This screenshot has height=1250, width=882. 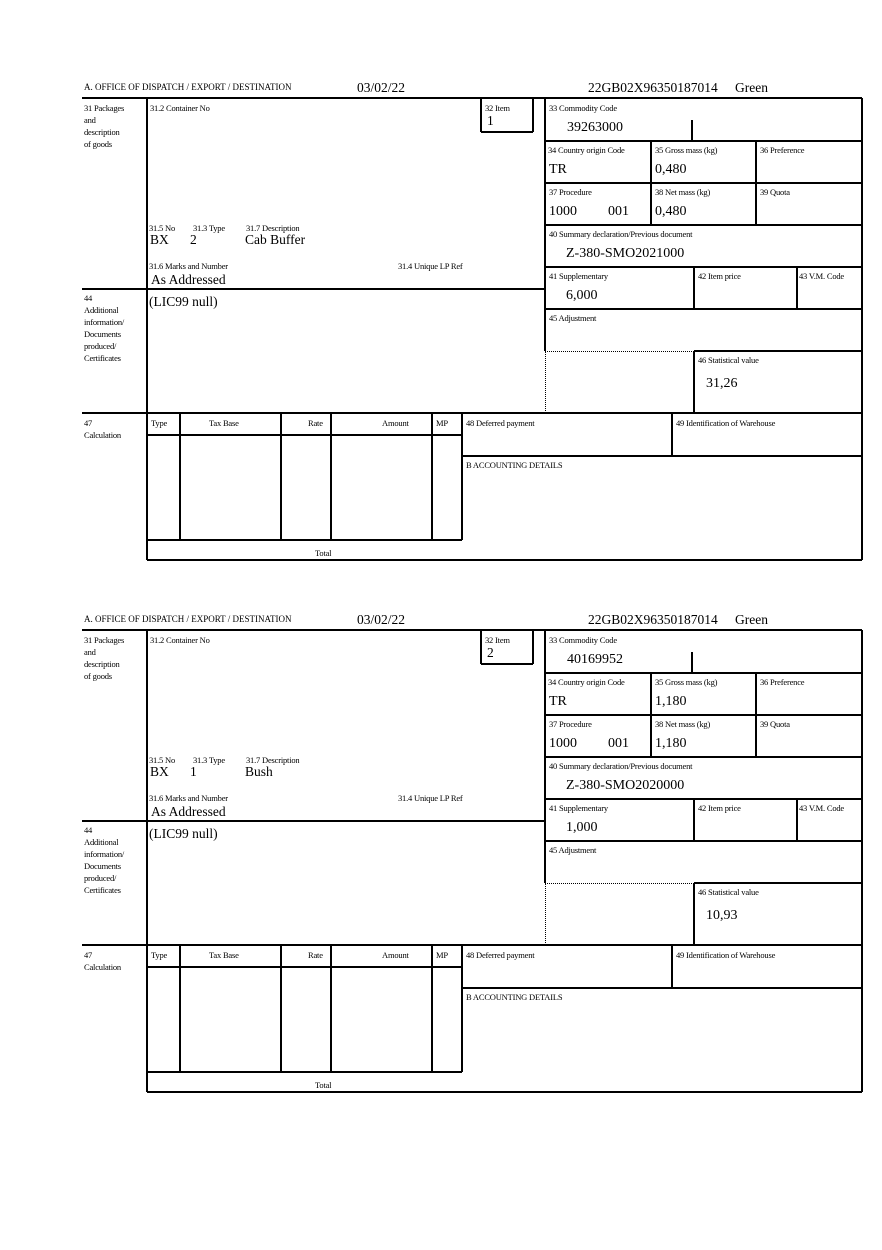 What do you see at coordinates (490, 120) in the screenshot?
I see `item-number: 1` at bounding box center [490, 120].